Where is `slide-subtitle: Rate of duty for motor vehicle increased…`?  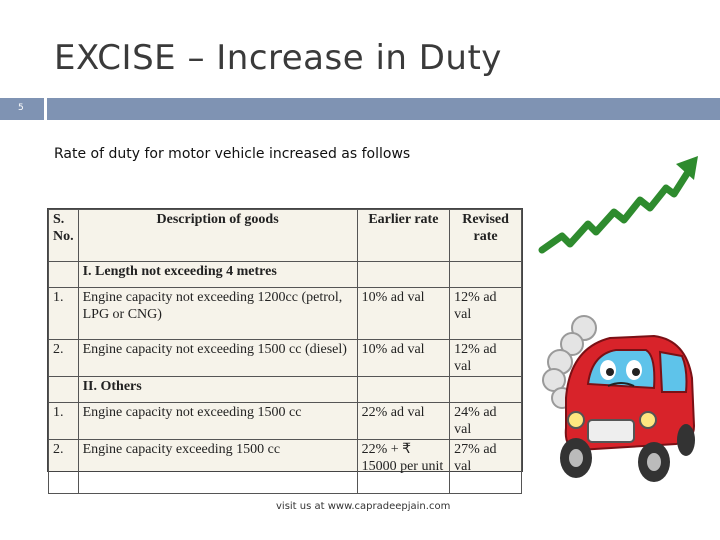 slide-subtitle: Rate of duty for motor vehicle increased… is located at coordinates (232, 154).